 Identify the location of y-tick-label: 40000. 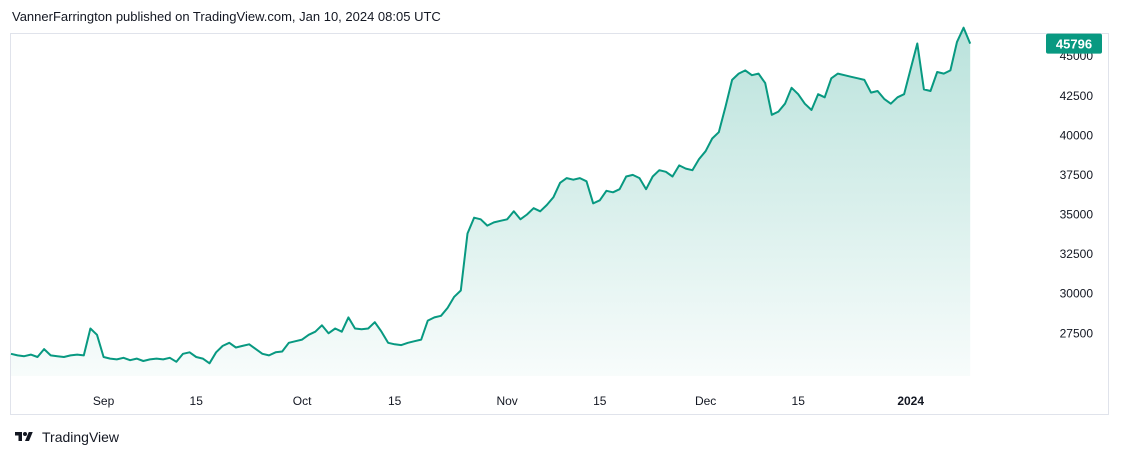
(1077, 135).